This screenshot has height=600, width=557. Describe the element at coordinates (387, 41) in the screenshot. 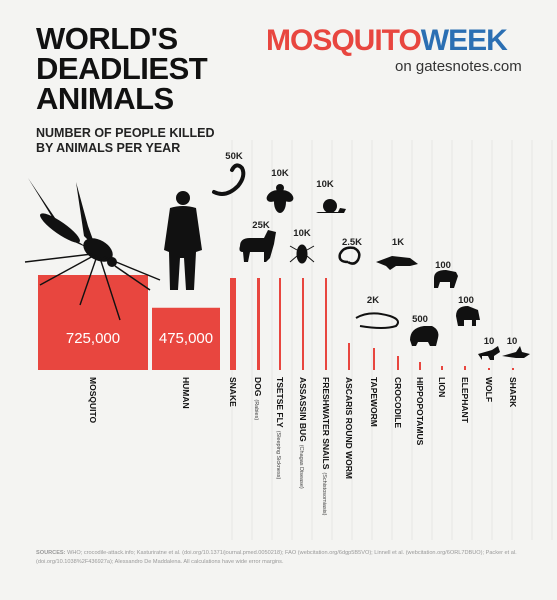

I see `brand-logo: MOSQUITOWEEK` at that location.